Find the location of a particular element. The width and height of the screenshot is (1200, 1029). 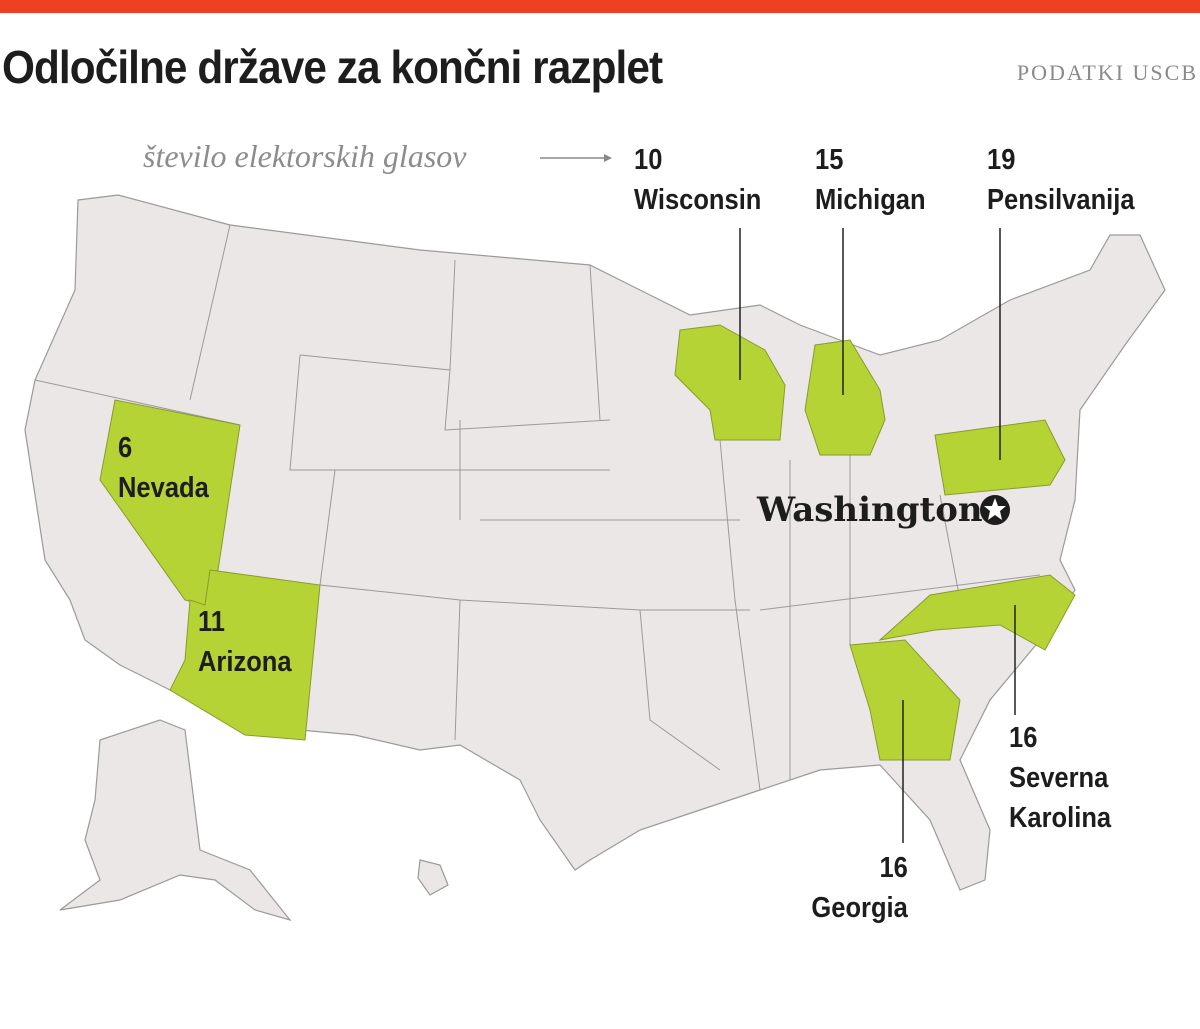

state-michigan is located at coordinates (845, 397).